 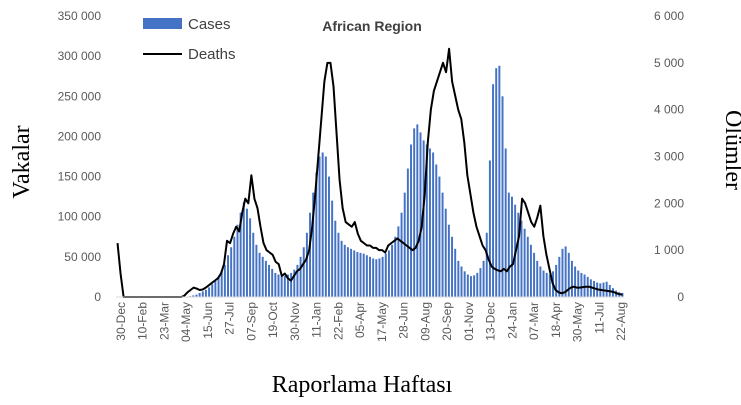 I want to click on x-tick-label: 07-Mar, so click(x=534, y=321).